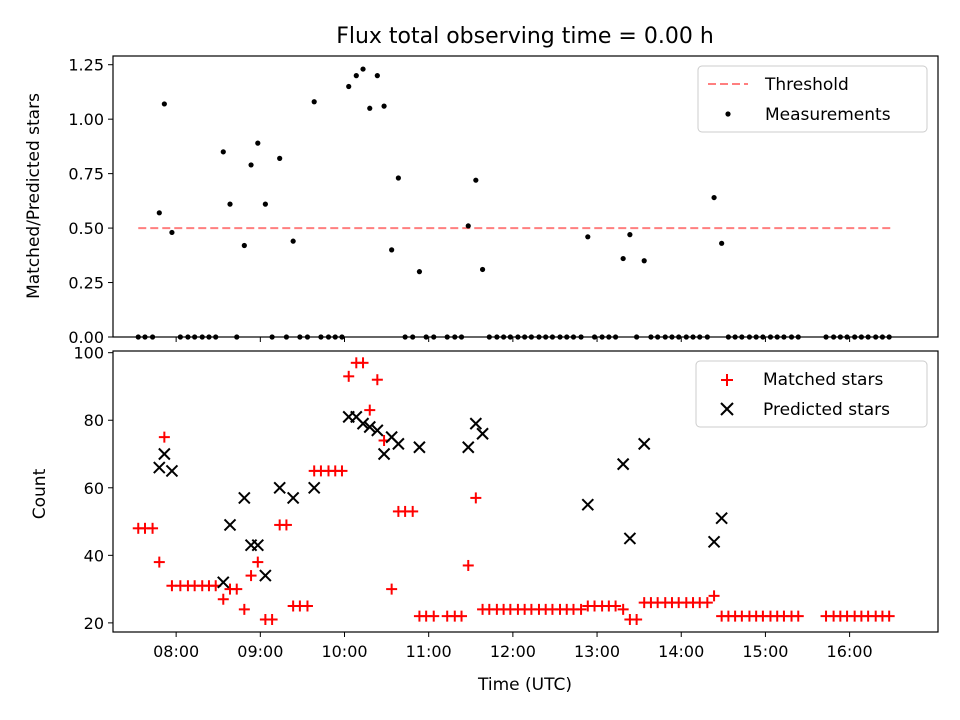 Image resolution: width=960 pixels, height=720 pixels. Describe the element at coordinates (681, 651) in the screenshot. I see `x-tick-label: 14:00` at that location.